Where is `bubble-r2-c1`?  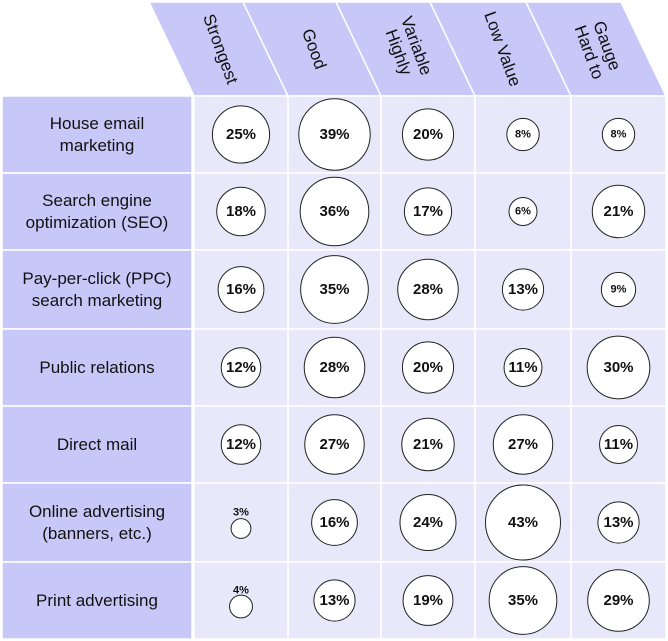 bubble-r2-c1 is located at coordinates (241, 211).